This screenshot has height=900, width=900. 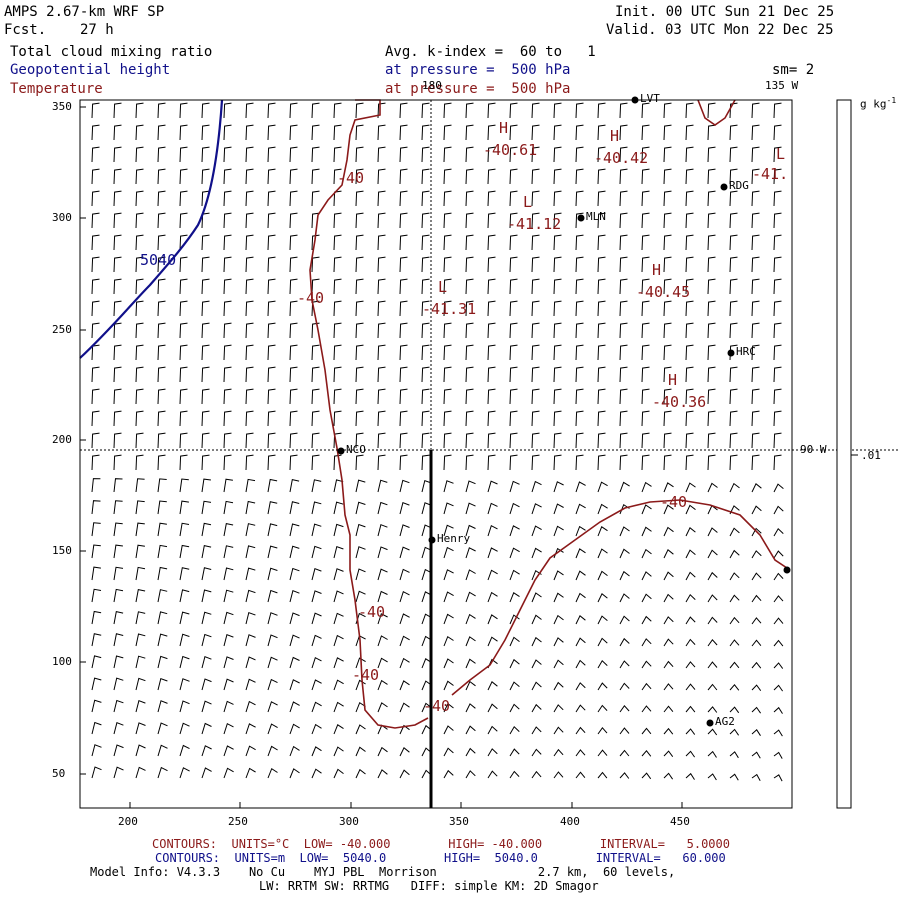 What do you see at coordinates (844, 454) in the screenshot?
I see `colorbar` at bounding box center [844, 454].